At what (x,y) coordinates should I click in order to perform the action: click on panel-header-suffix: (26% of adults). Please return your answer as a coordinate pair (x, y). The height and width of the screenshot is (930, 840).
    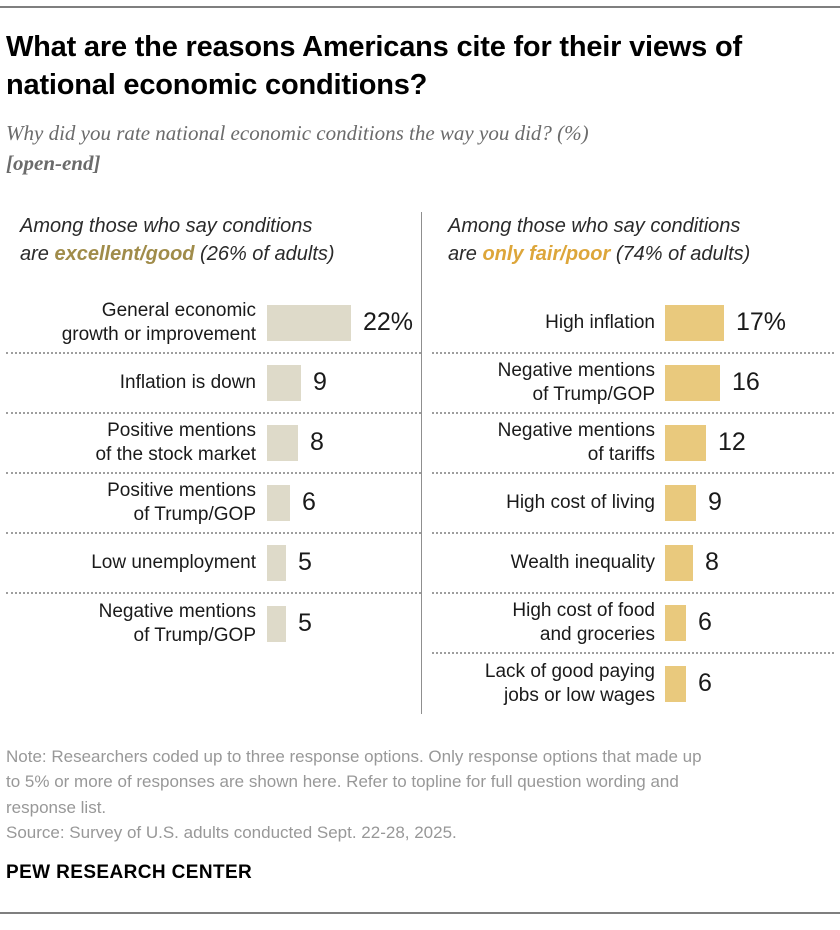
    Looking at the image, I should click on (264, 253).